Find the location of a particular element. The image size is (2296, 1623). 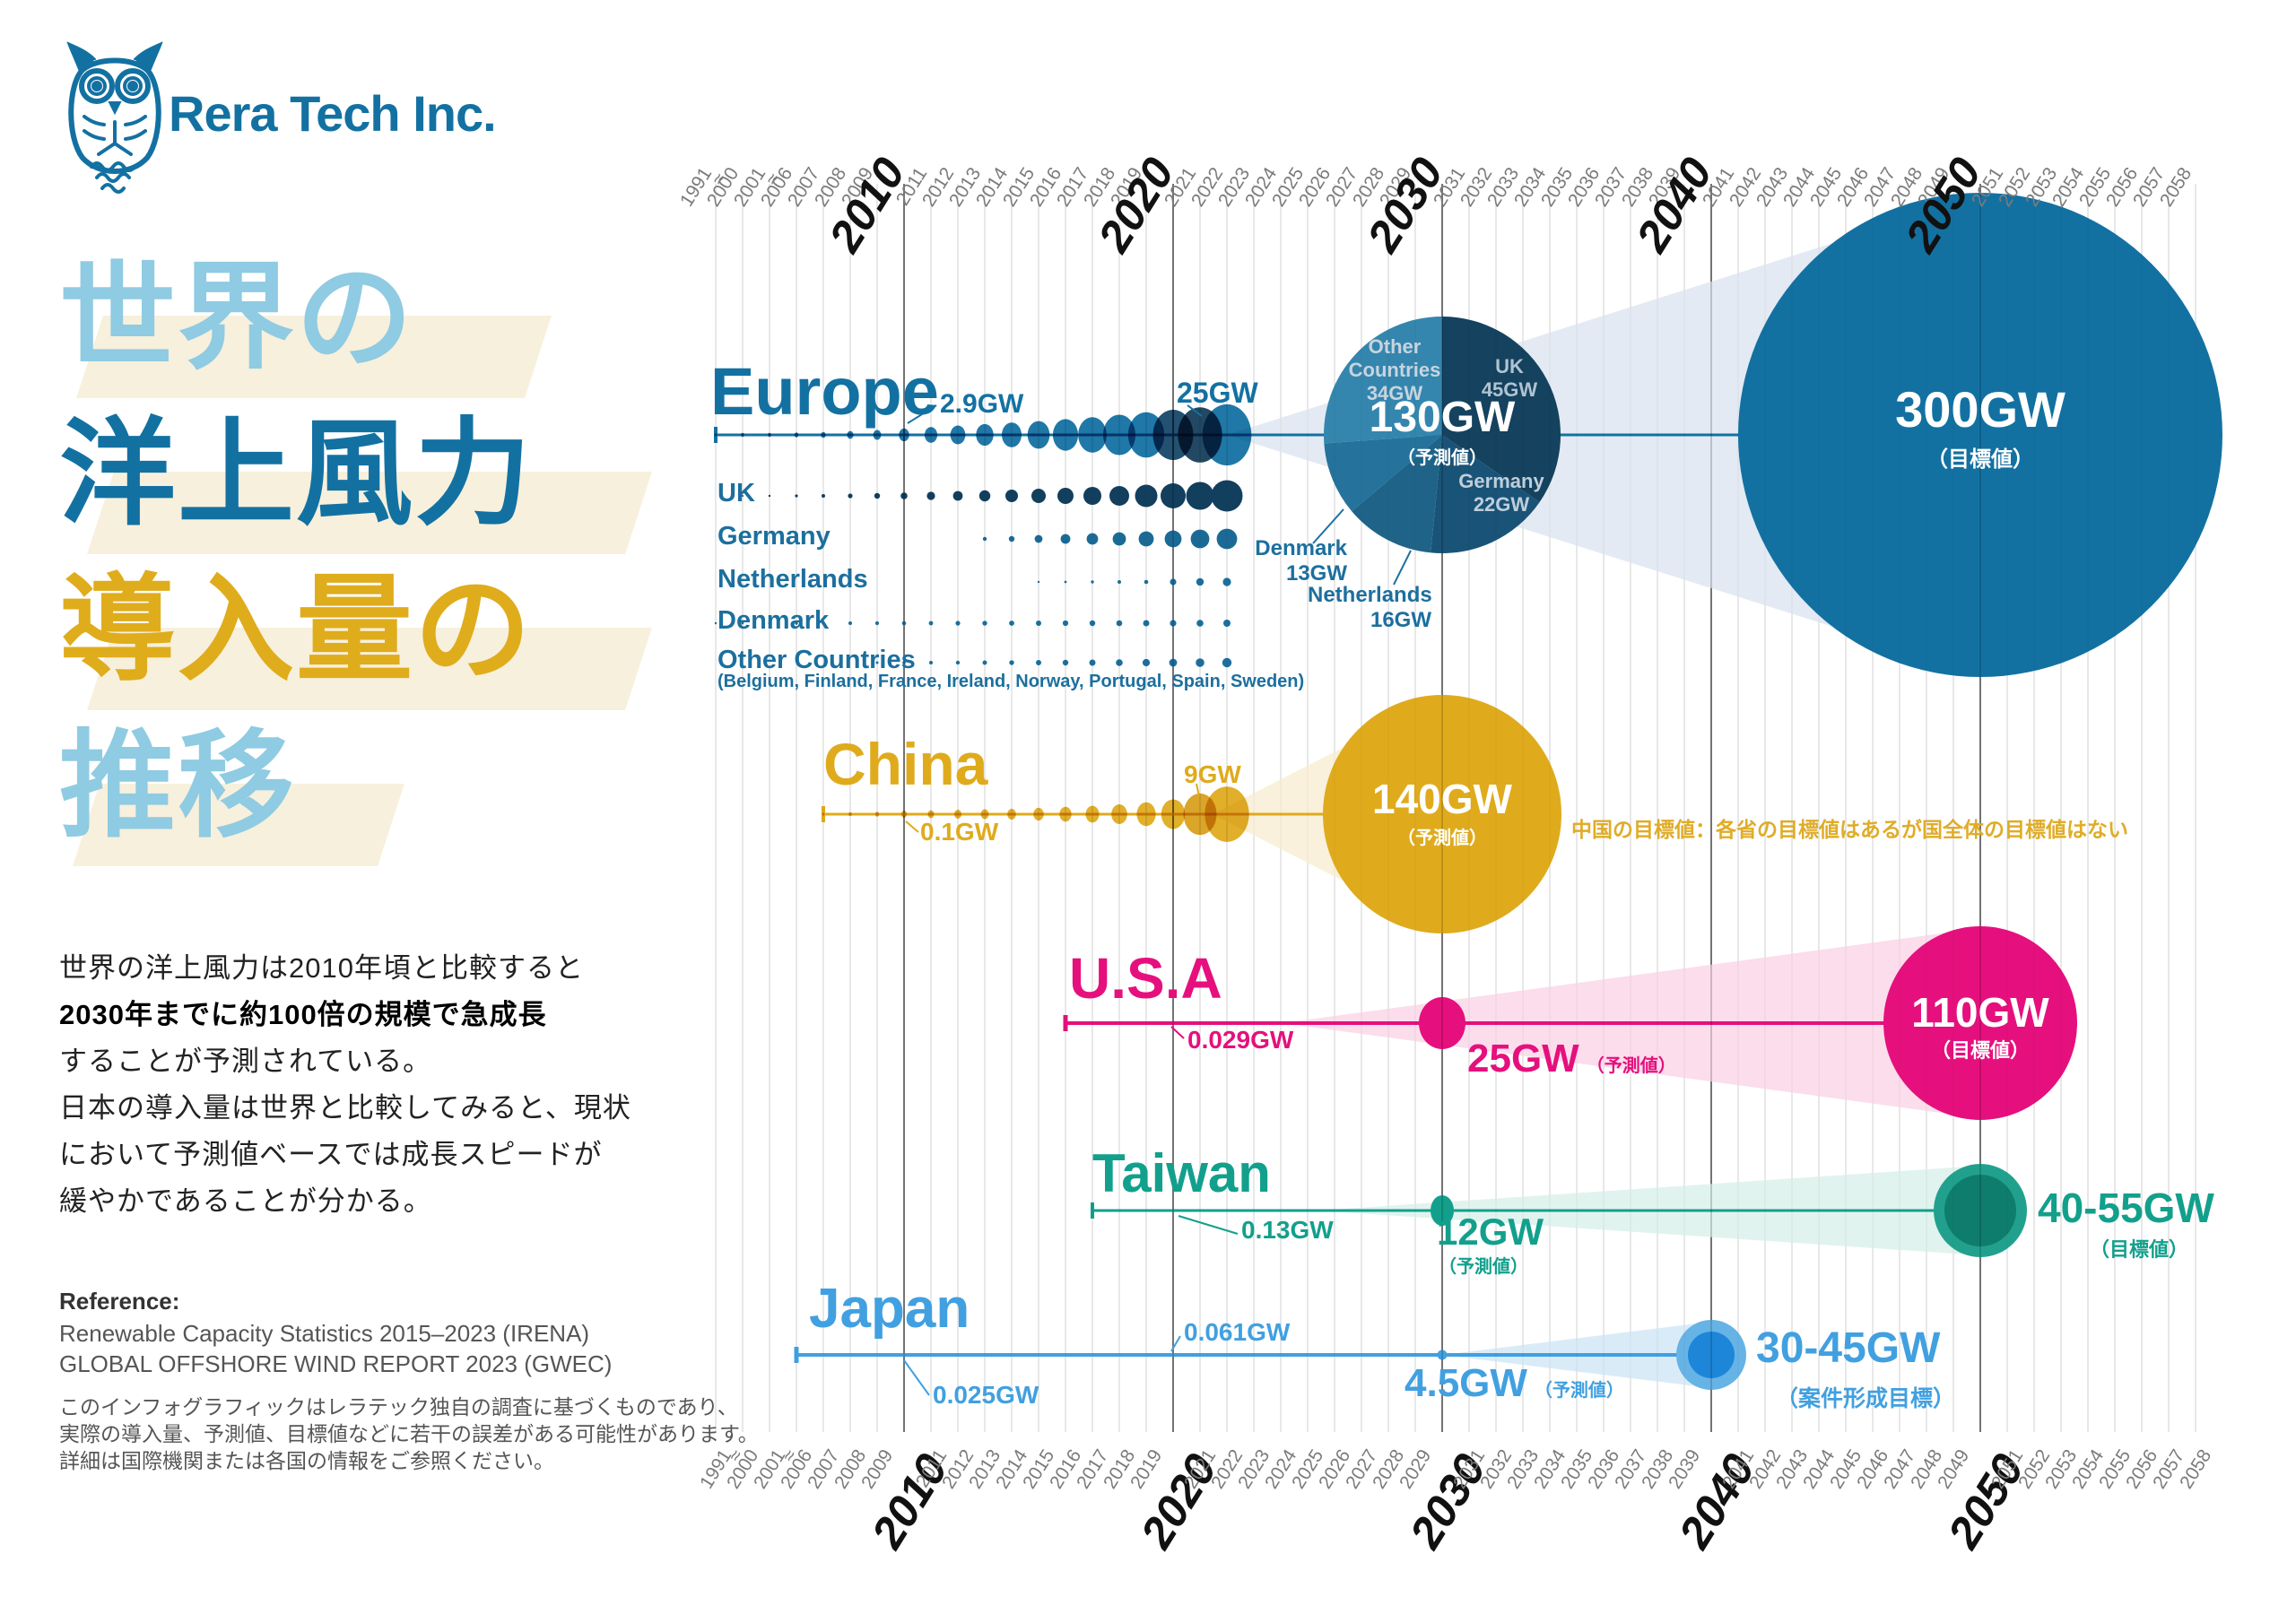

china-bubble-2020 is located at coordinates (1173, 814).